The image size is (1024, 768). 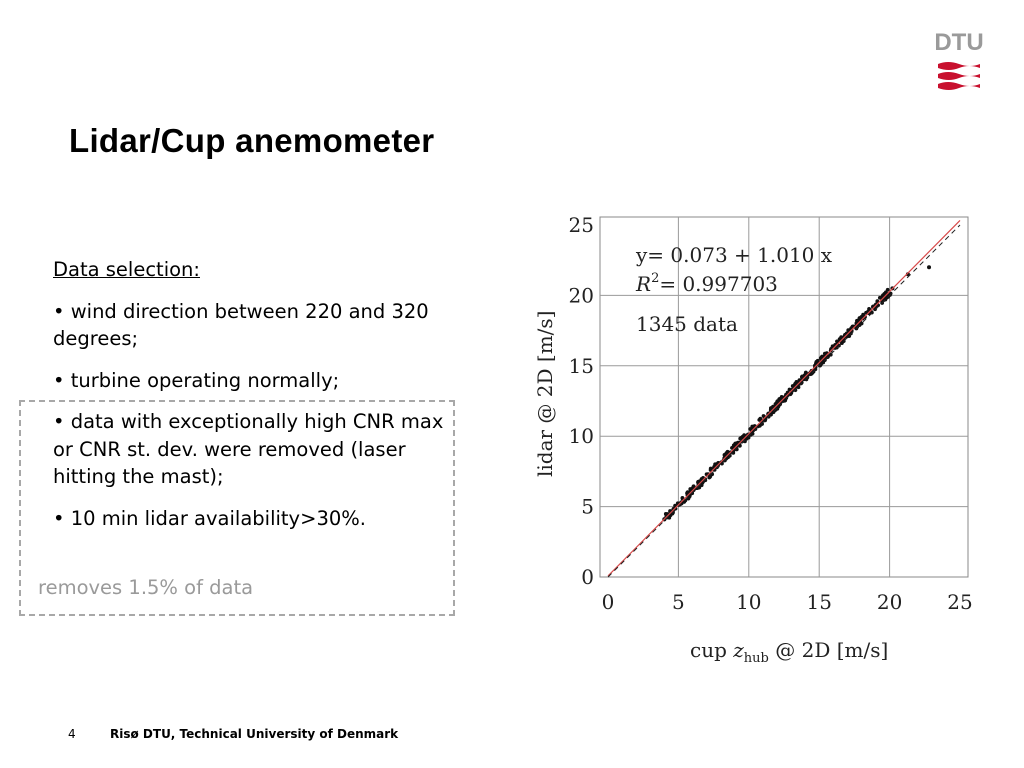 I want to click on page-number: 4, so click(x=72, y=734).